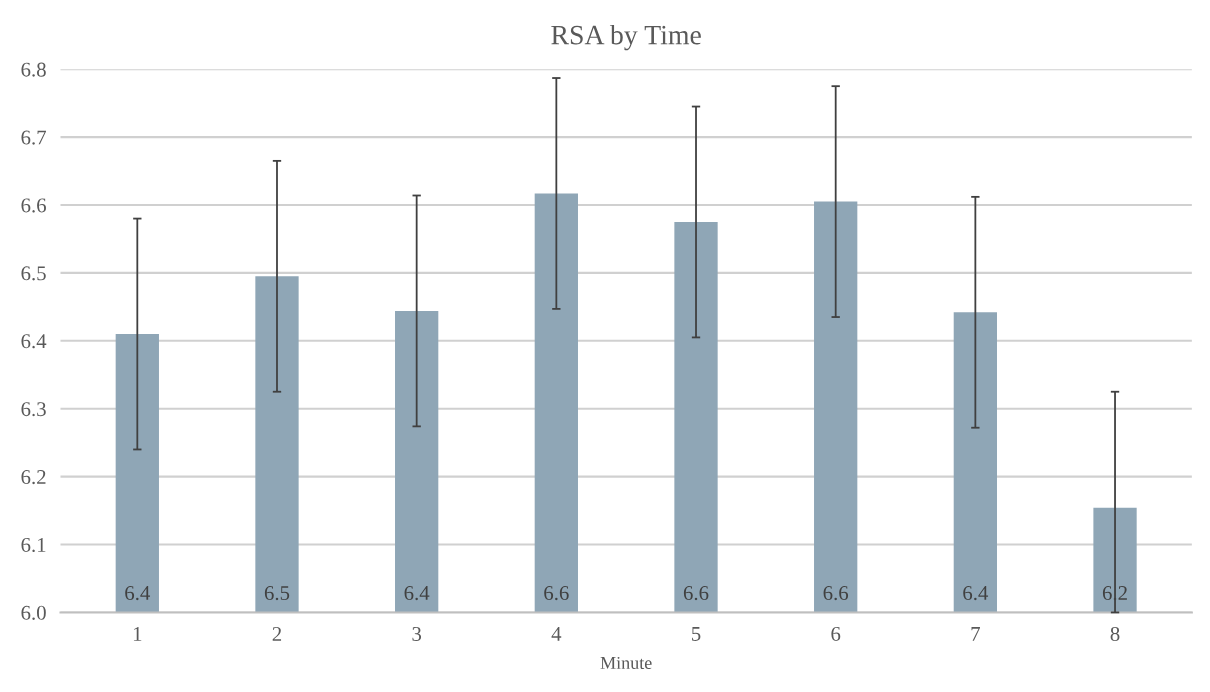  Describe the element at coordinates (33, 545) in the screenshot. I see `y-tick-label: 6.1` at that location.